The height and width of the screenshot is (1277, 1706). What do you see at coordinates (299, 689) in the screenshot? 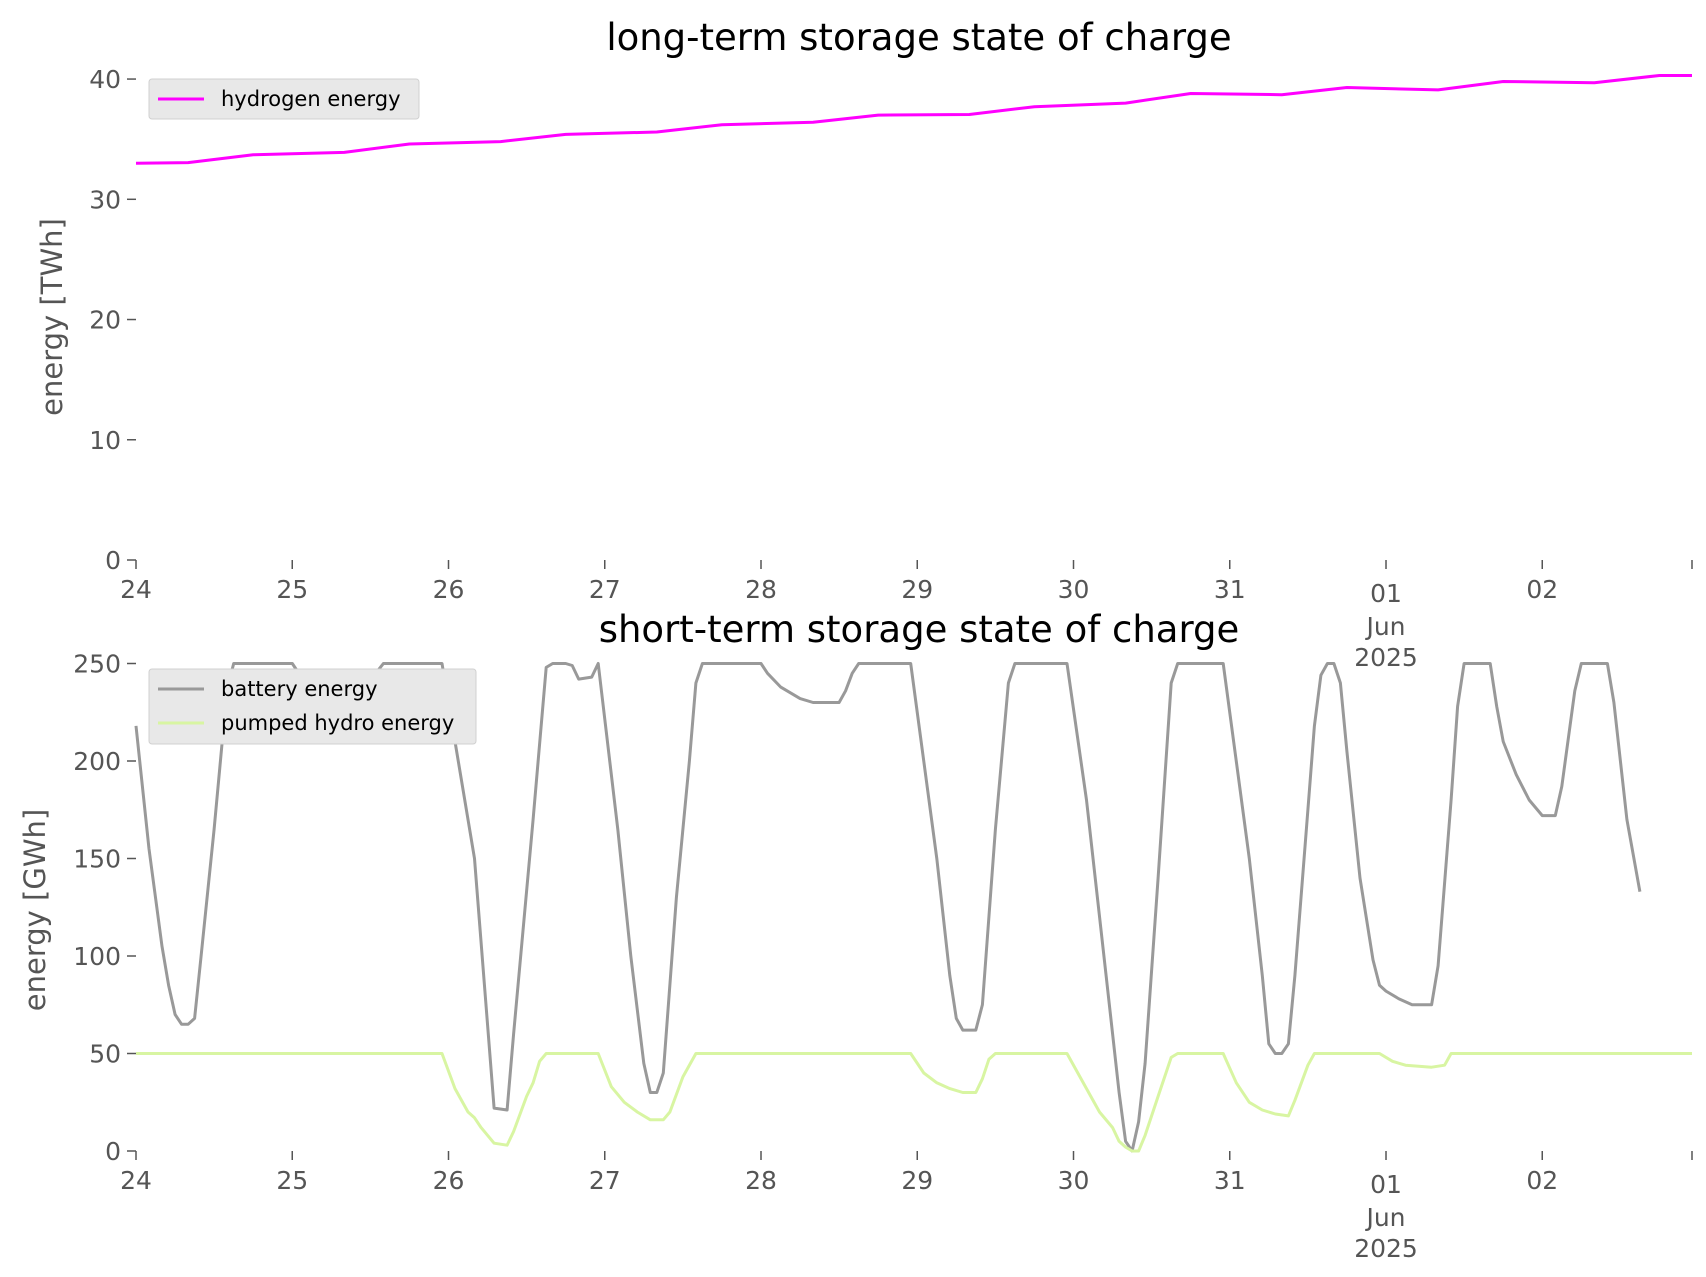
I see `legend-label: battery energy` at bounding box center [299, 689].